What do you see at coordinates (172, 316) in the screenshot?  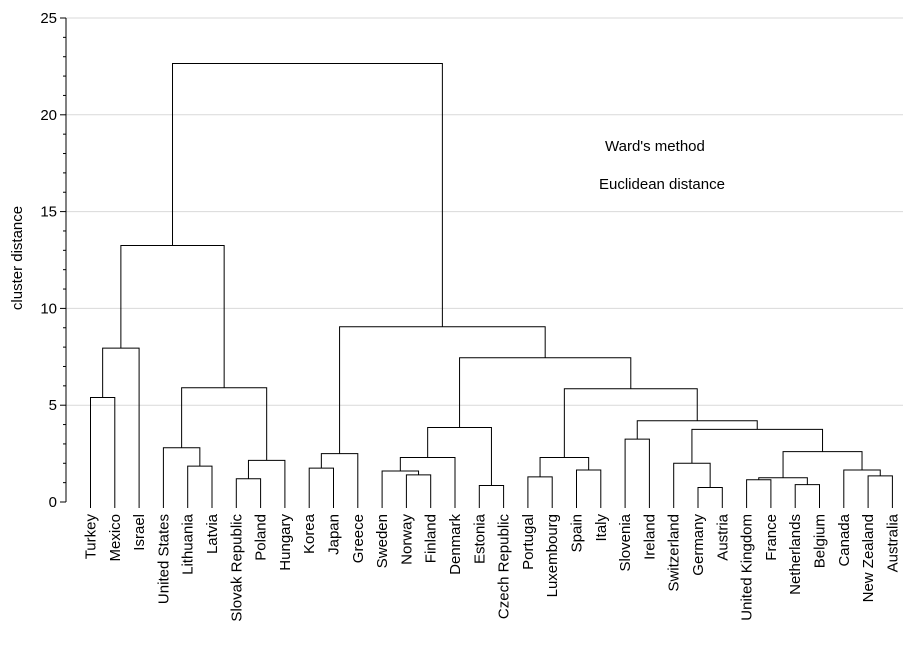 I see `dendrogram-link-h` at bounding box center [172, 316].